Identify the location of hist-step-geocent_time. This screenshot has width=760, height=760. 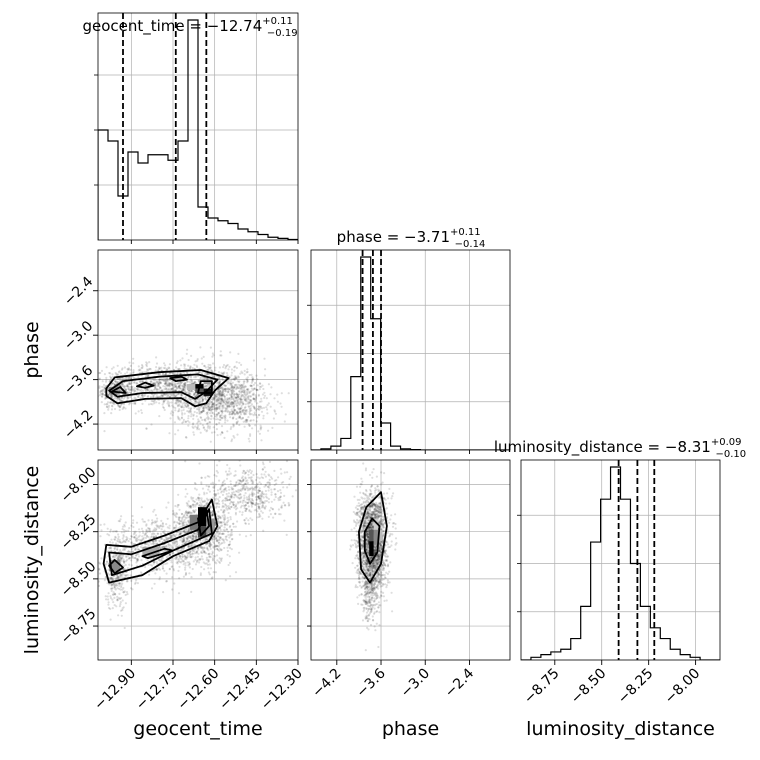
(198, 129).